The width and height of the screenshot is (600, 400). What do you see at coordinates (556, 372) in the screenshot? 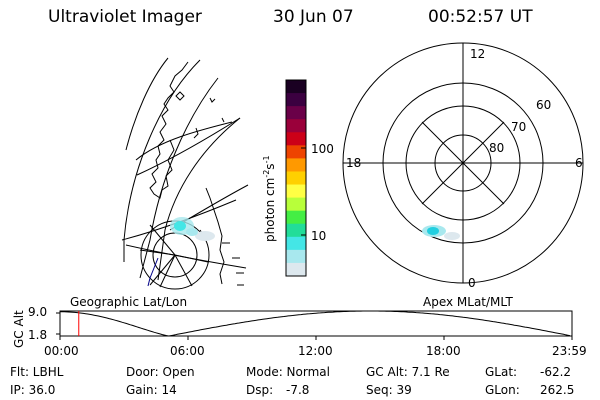
I see `glat-value: -62.2` at bounding box center [556, 372].